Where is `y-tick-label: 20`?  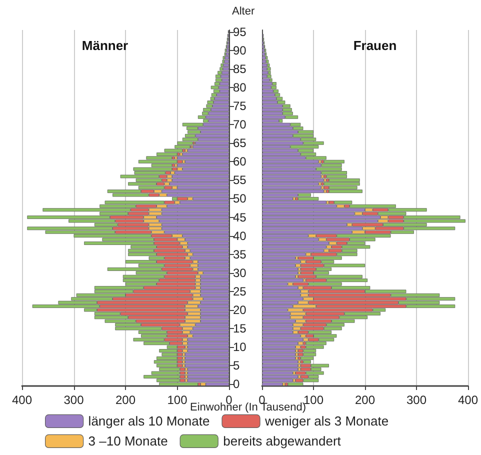
y-tick-label: 20 is located at coordinates (240, 309).